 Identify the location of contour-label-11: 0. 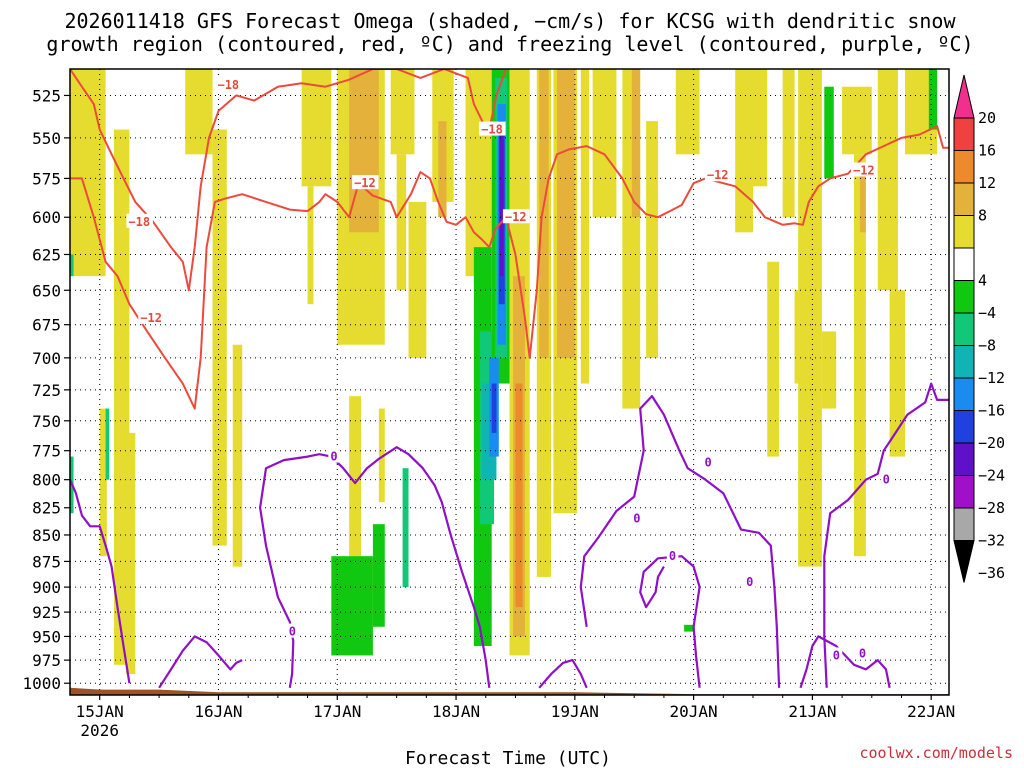
(636, 519).